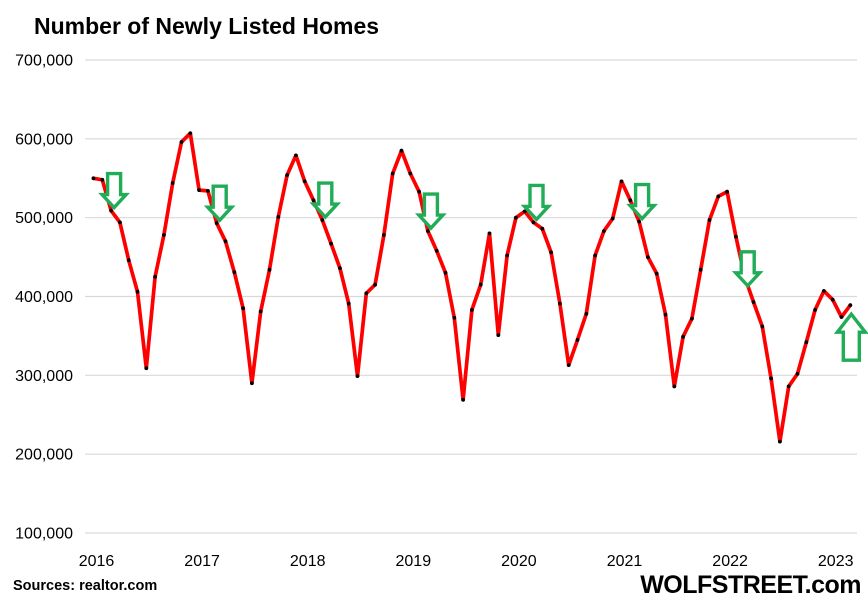 The width and height of the screenshot is (868, 611). I want to click on x-axis-tick-label: 2018, so click(308, 561).